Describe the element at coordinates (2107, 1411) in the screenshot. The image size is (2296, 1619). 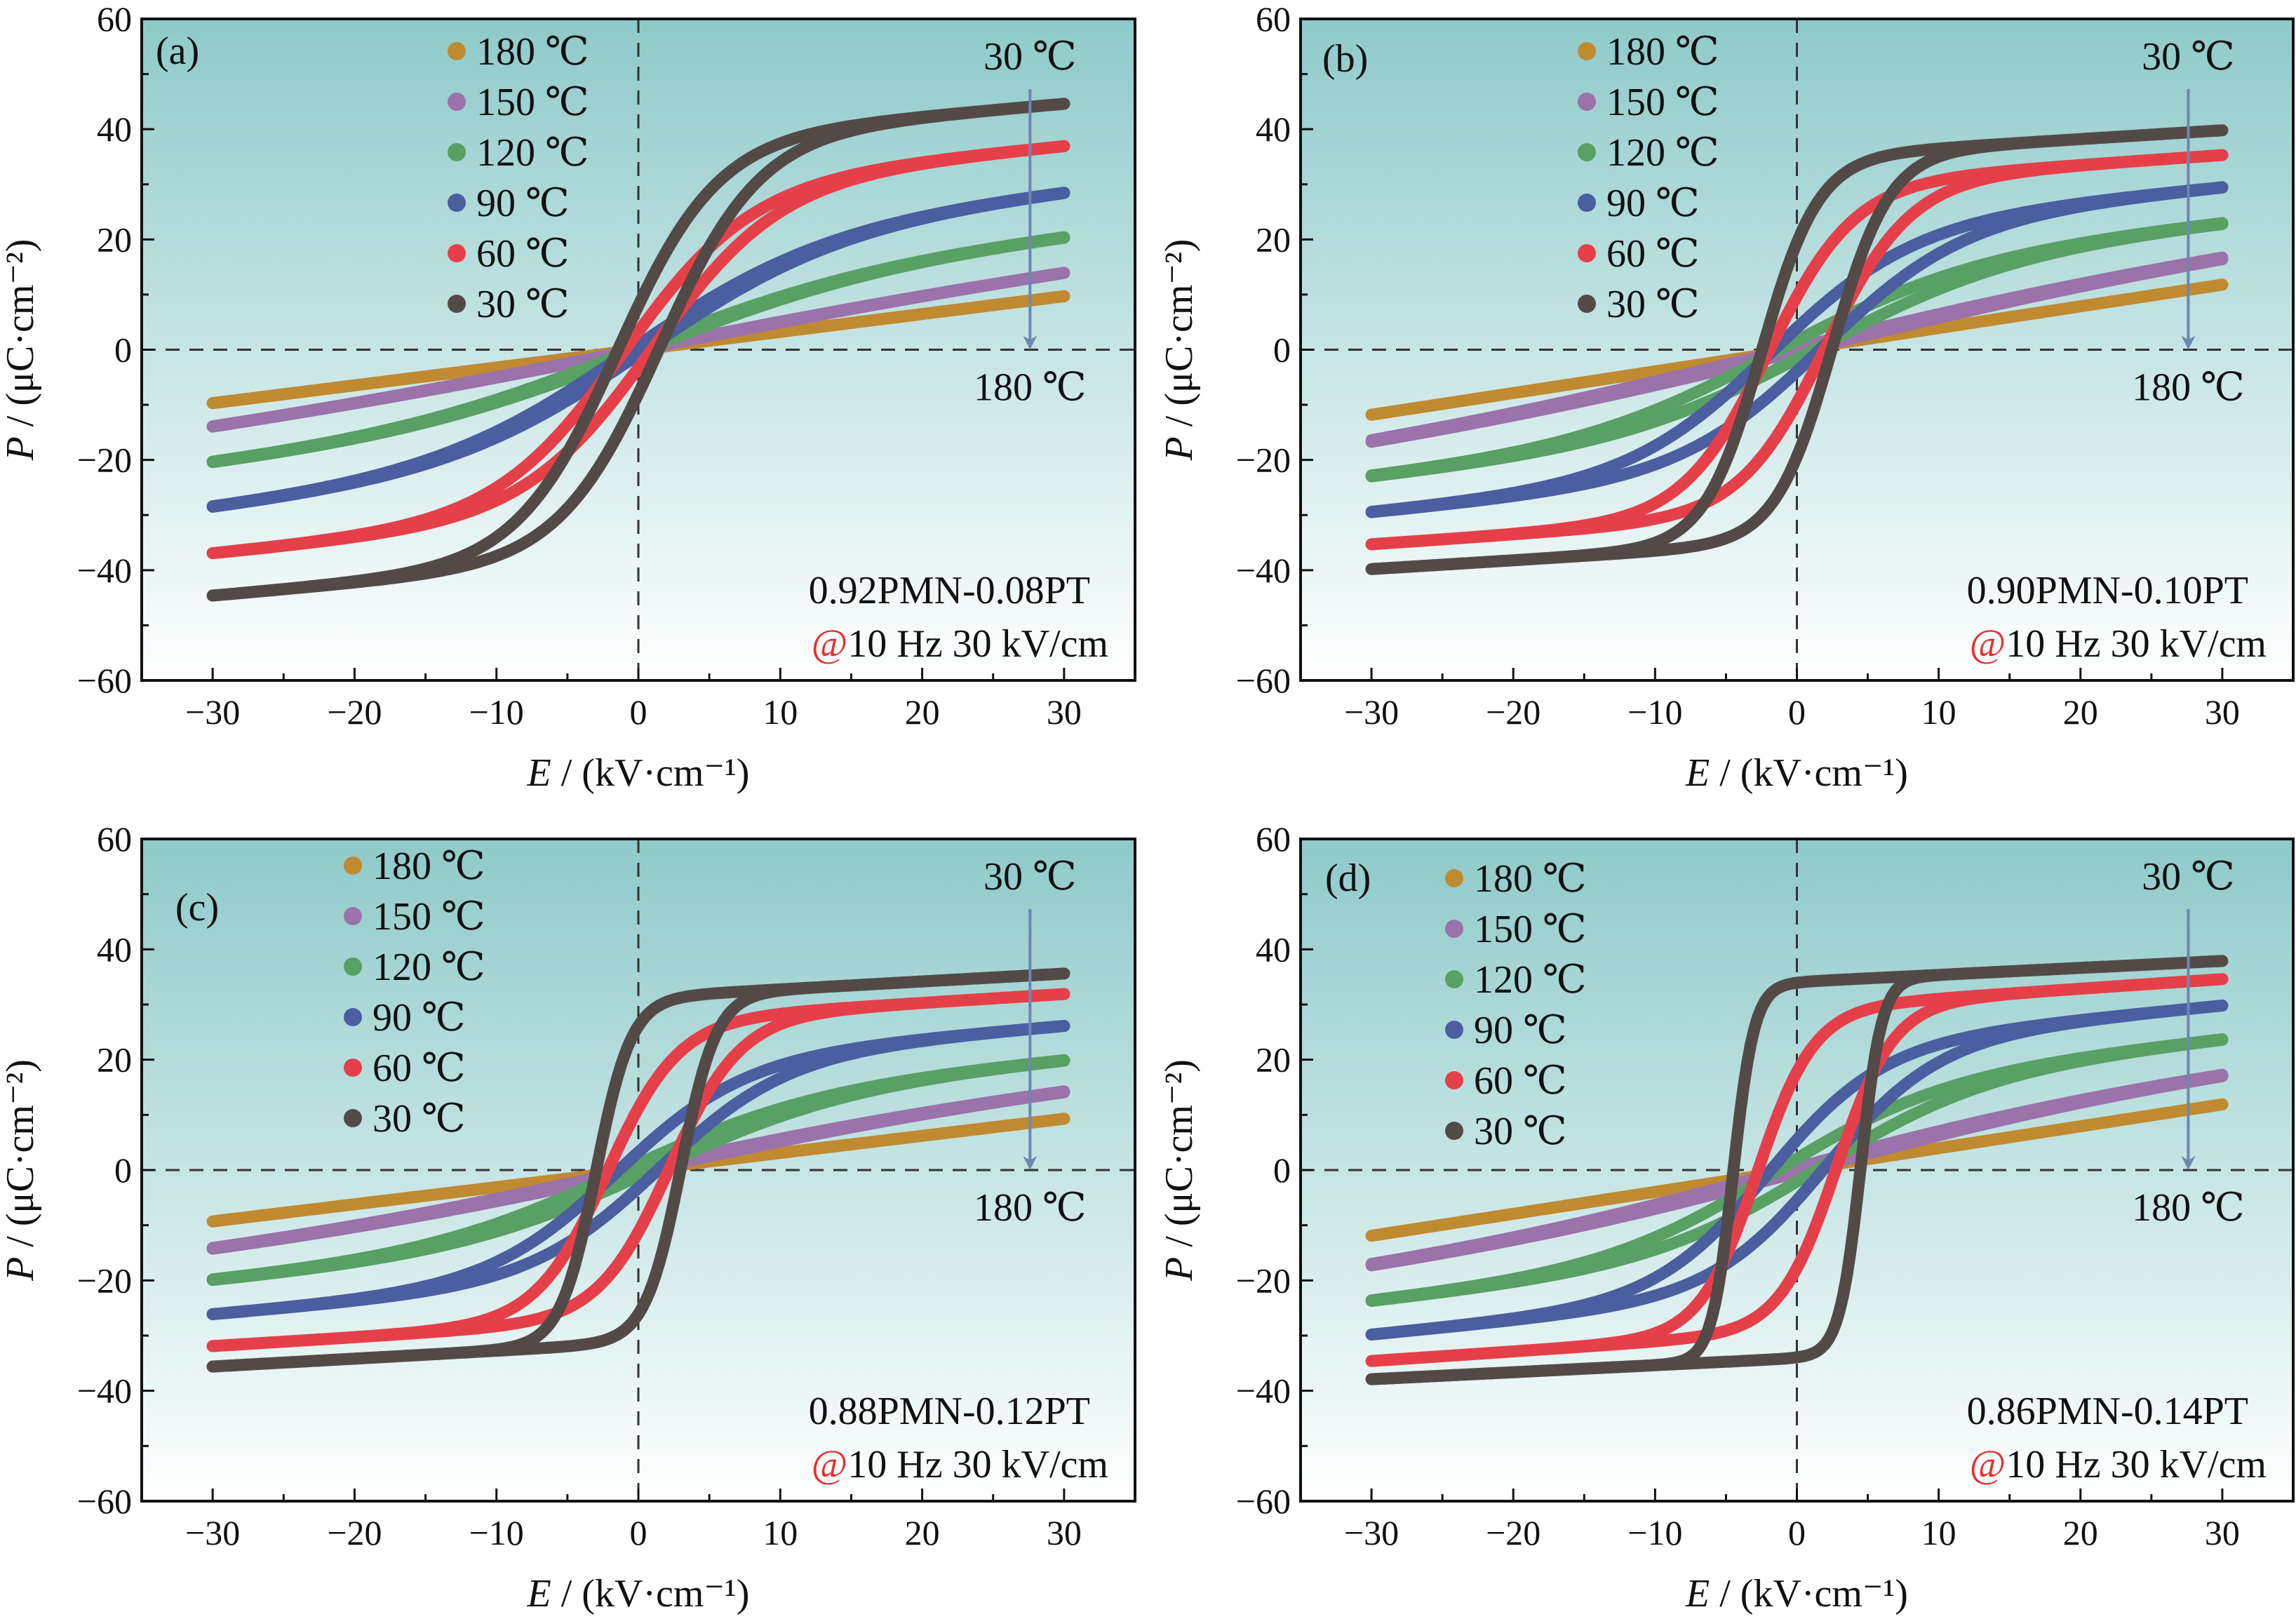
I see `composition-label: 0.86PMN-0.14PT` at that location.